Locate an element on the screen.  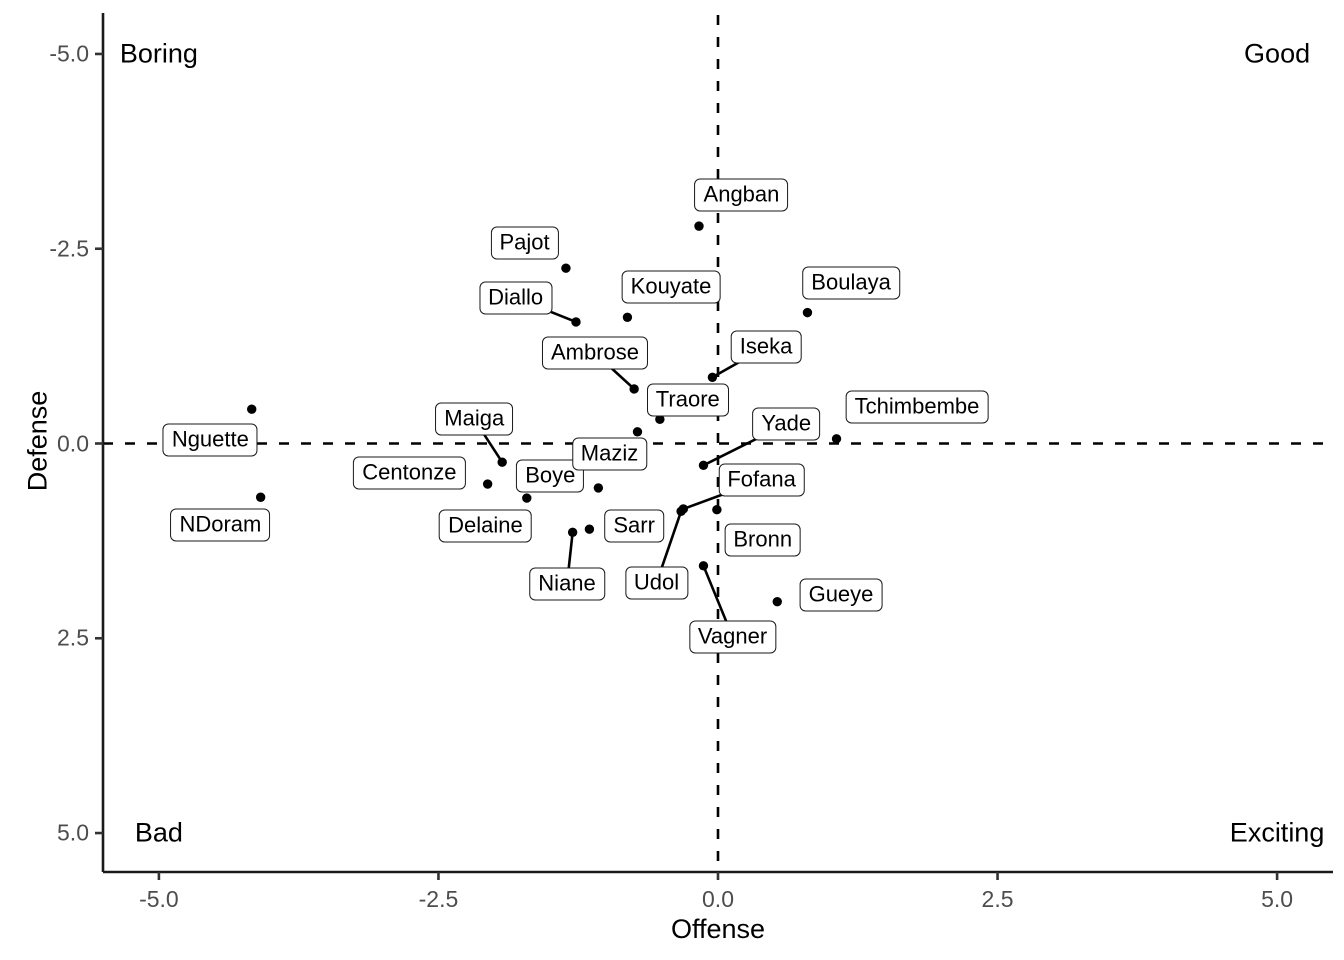
point-label-maiga: Maiga is located at coordinates (474, 419).